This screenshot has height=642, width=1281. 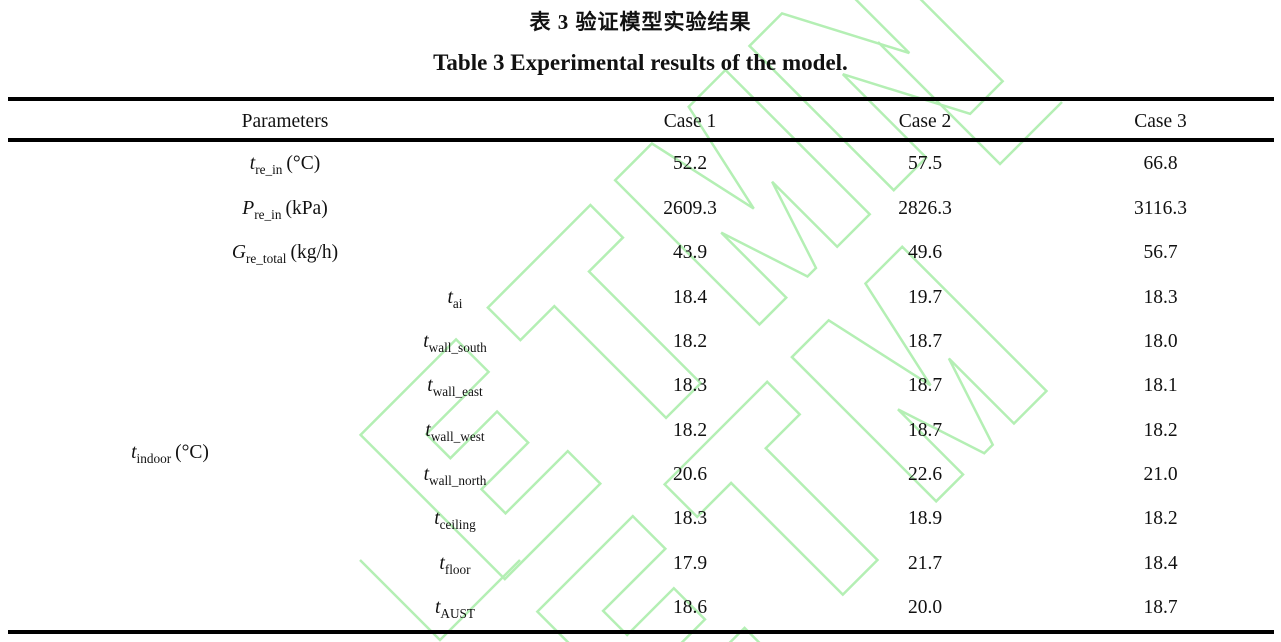 I want to click on value-cell: 57.5, so click(x=925, y=164).